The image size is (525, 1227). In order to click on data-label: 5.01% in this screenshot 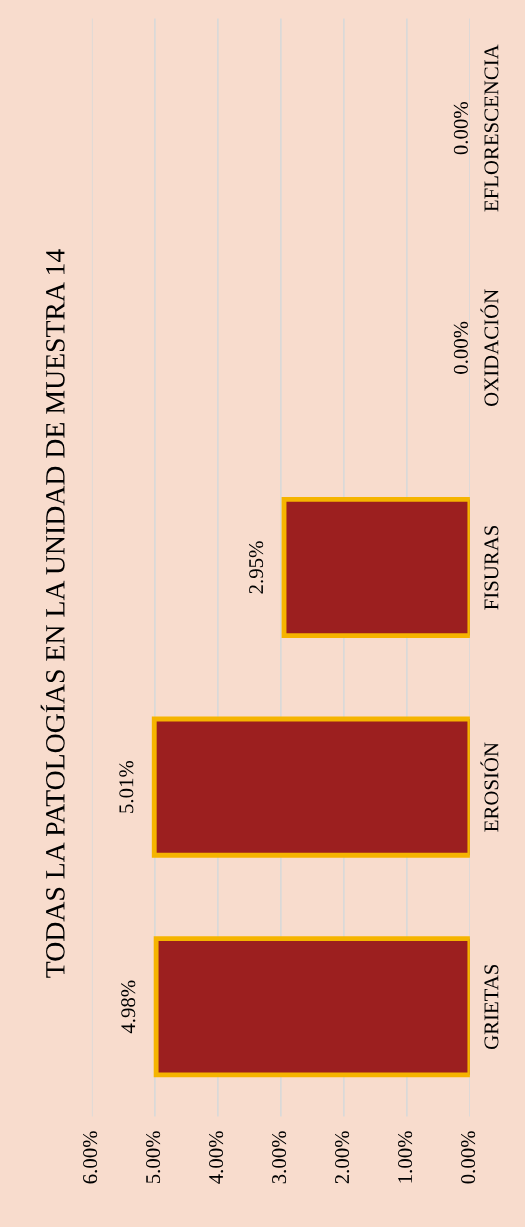, I will do `click(126, 786)`.